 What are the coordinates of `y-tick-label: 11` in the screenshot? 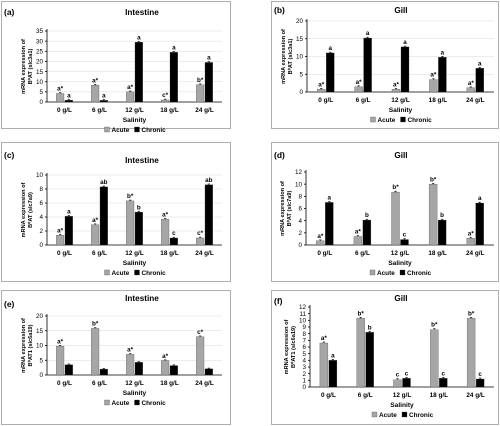 It's located at (302, 314).